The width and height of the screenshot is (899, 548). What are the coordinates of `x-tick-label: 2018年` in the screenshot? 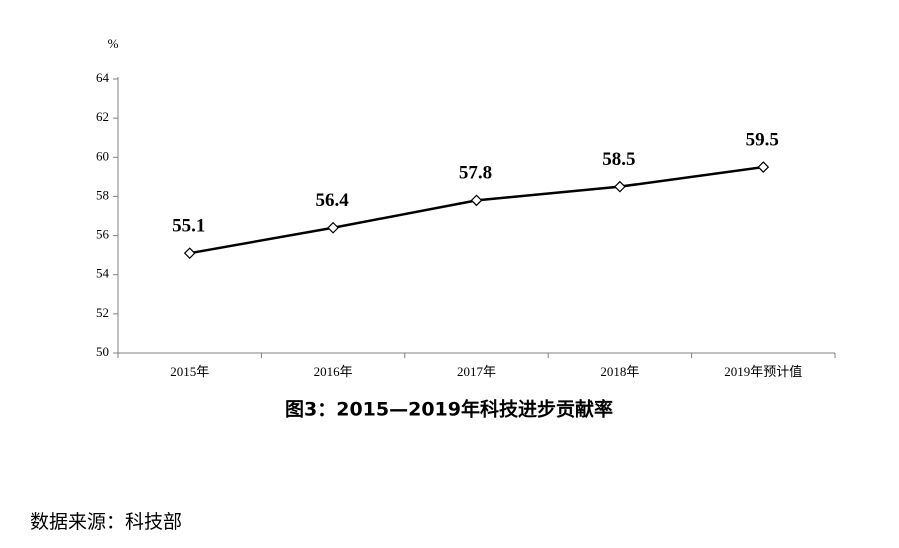 It's located at (619, 371).